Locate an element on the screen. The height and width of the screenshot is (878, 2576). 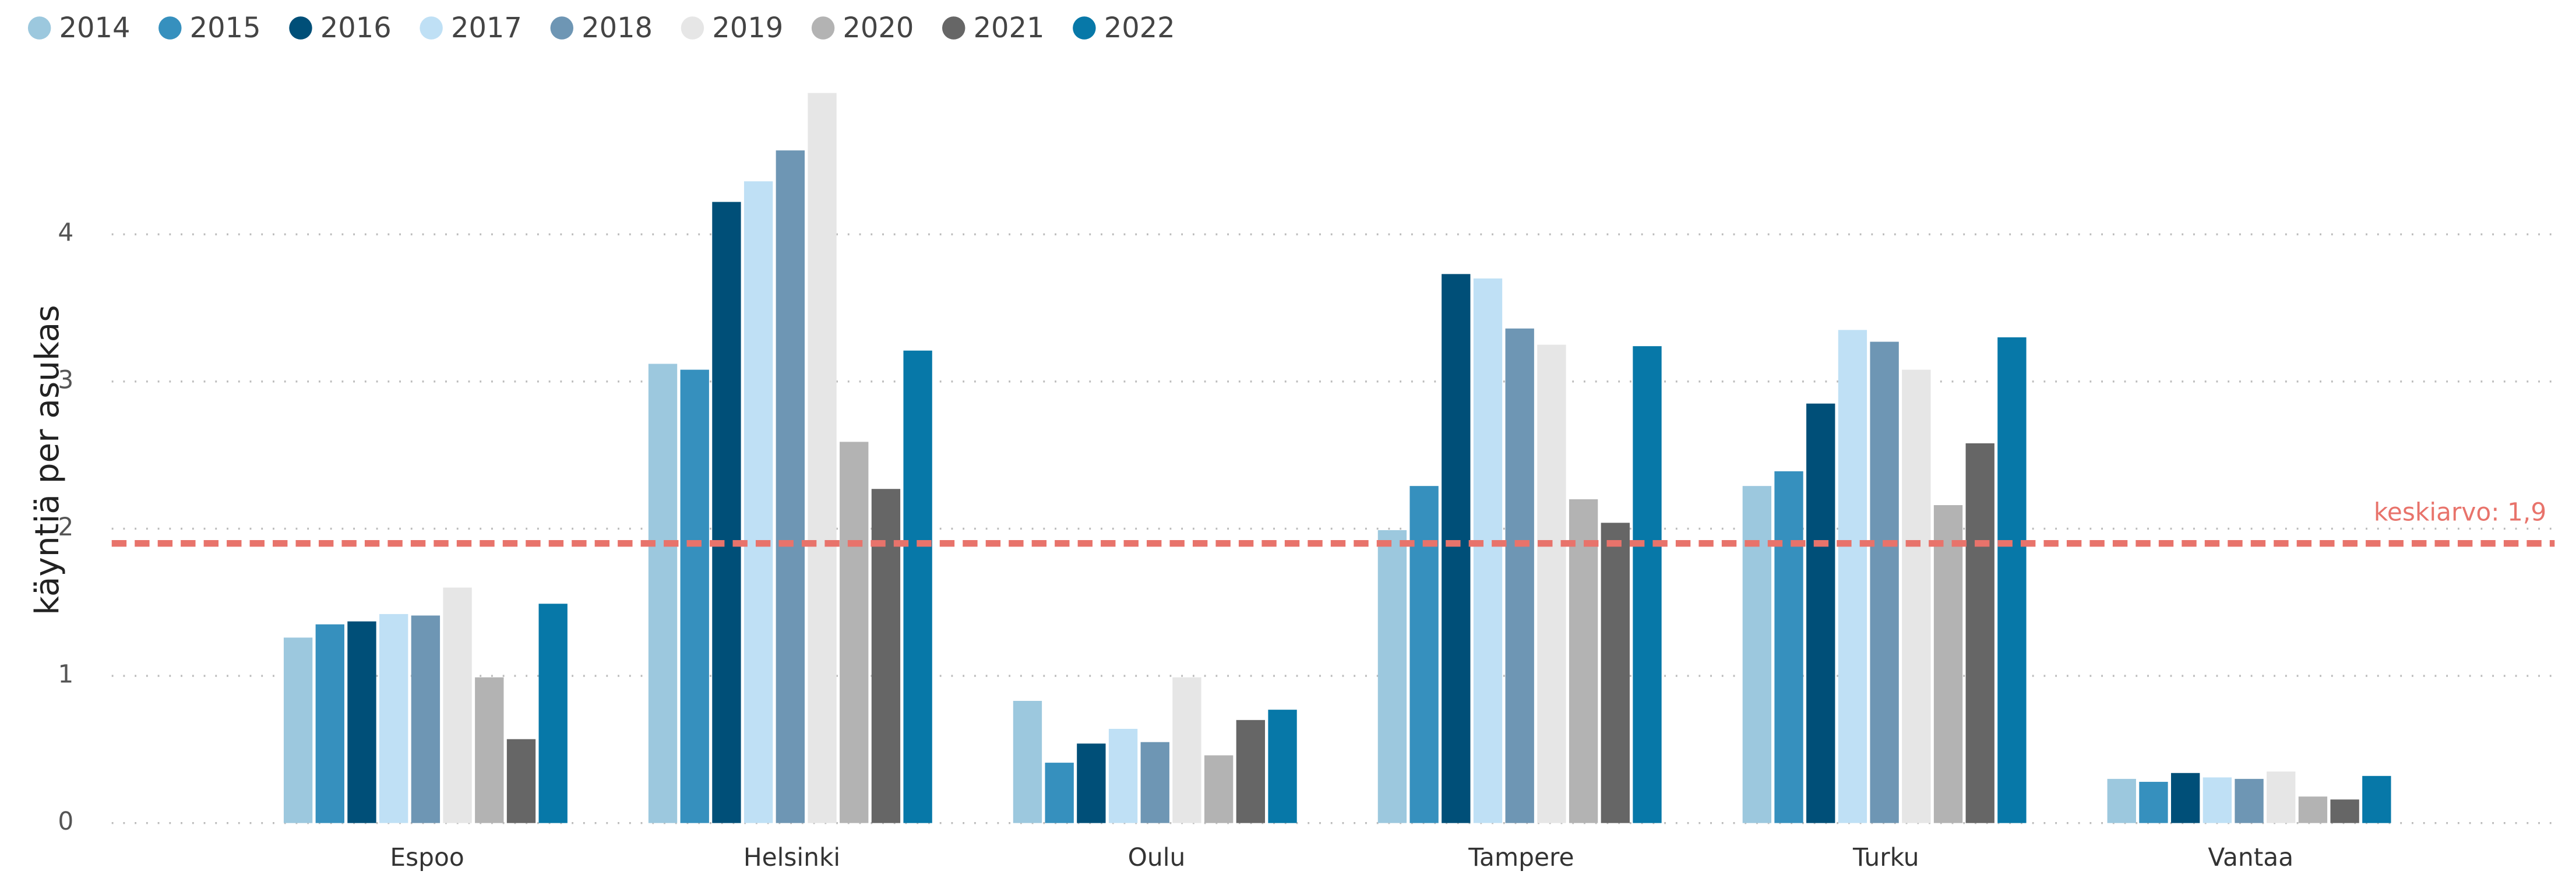
y-tick-label: 1 is located at coordinates (65, 674).